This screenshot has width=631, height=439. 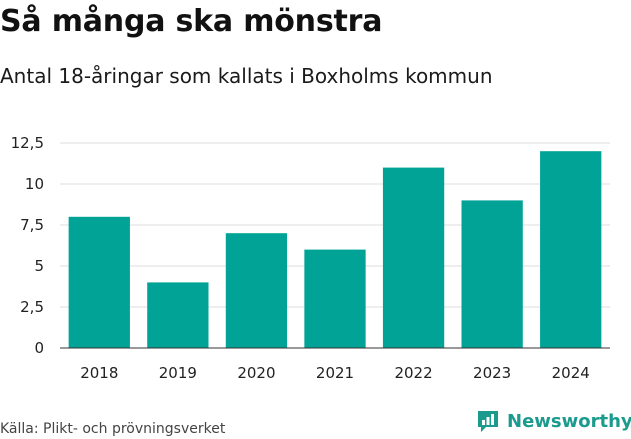 What do you see at coordinates (571, 373) in the screenshot?
I see `x-tick-label: 2024` at bounding box center [571, 373].